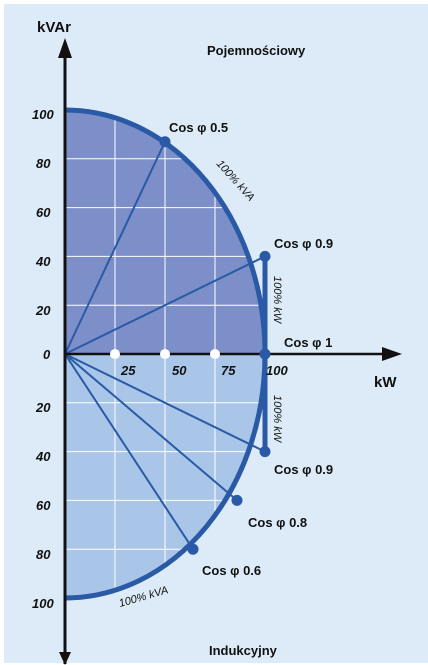 The width and height of the screenshot is (428, 665). I want to click on x-axis-arrow, so click(392, 354).